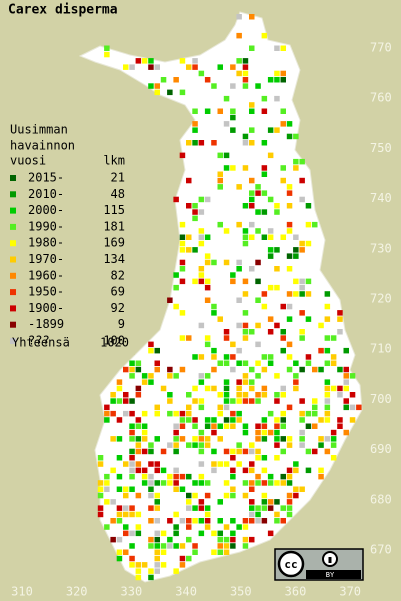  What do you see at coordinates (381, 499) in the screenshot?
I see `y-axis-label: 680` at bounding box center [381, 499].